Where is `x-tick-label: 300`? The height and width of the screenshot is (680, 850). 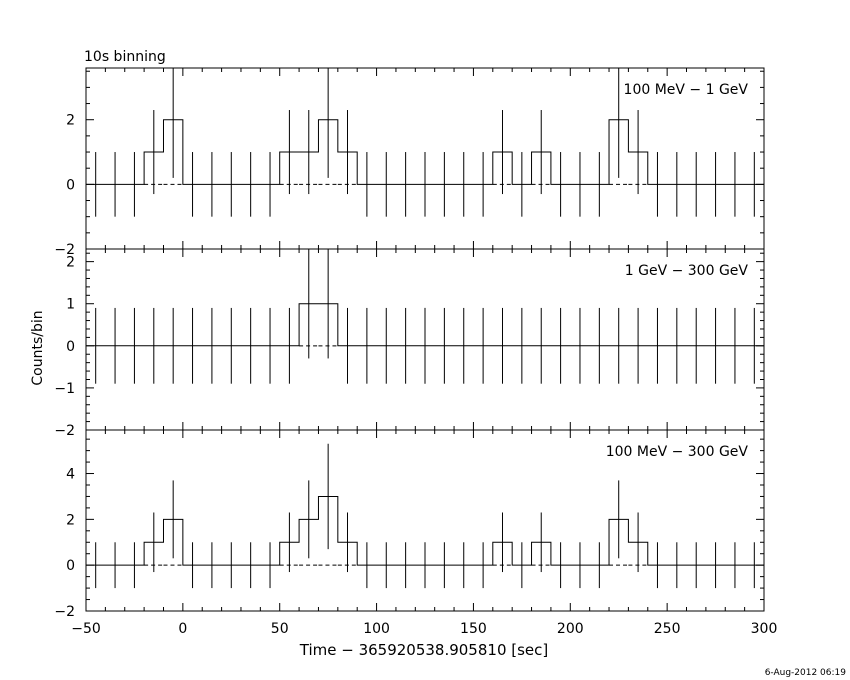 x-tick-label: 300 is located at coordinates (764, 629).